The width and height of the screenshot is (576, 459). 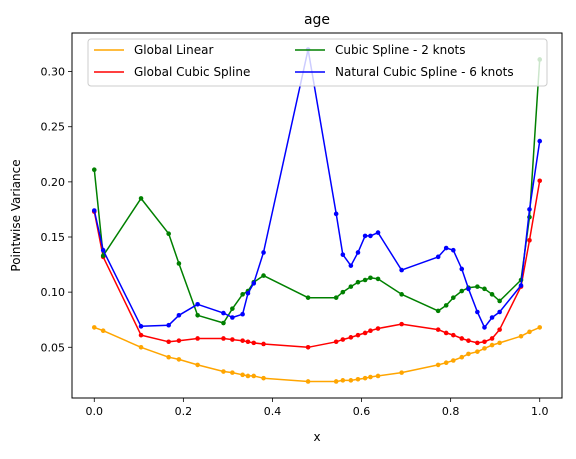 I want to click on x-tick-label: 0.0, so click(x=95, y=411).